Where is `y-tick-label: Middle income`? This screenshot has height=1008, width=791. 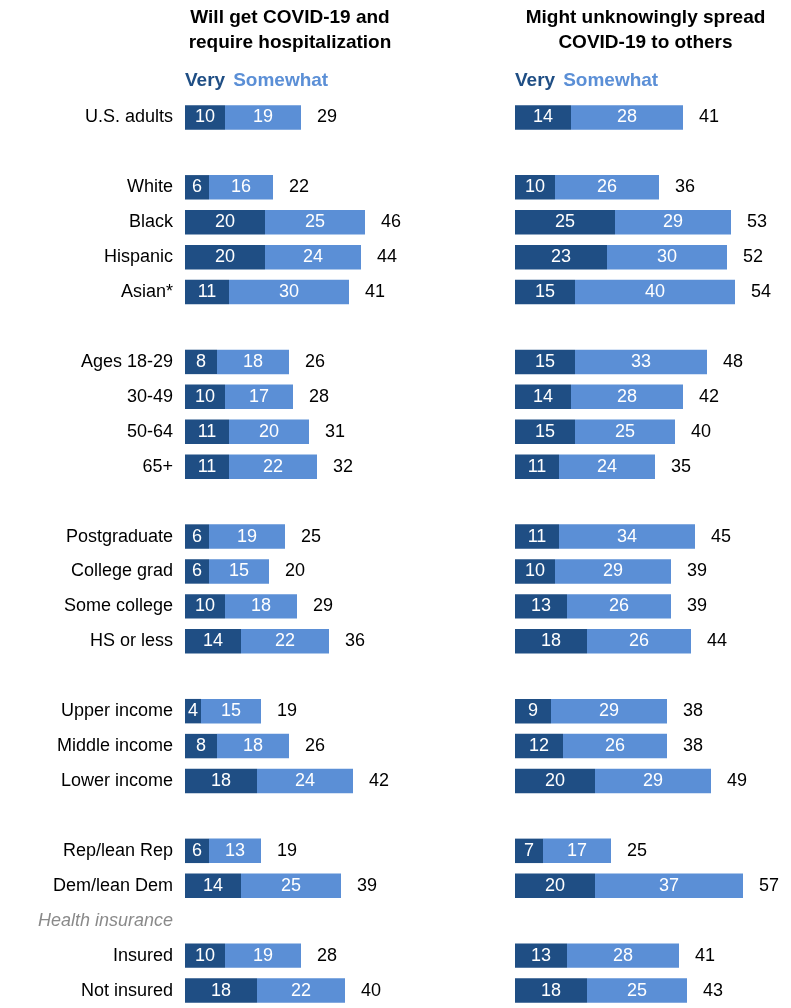
y-tick-label: Middle income is located at coordinates (114, 745).